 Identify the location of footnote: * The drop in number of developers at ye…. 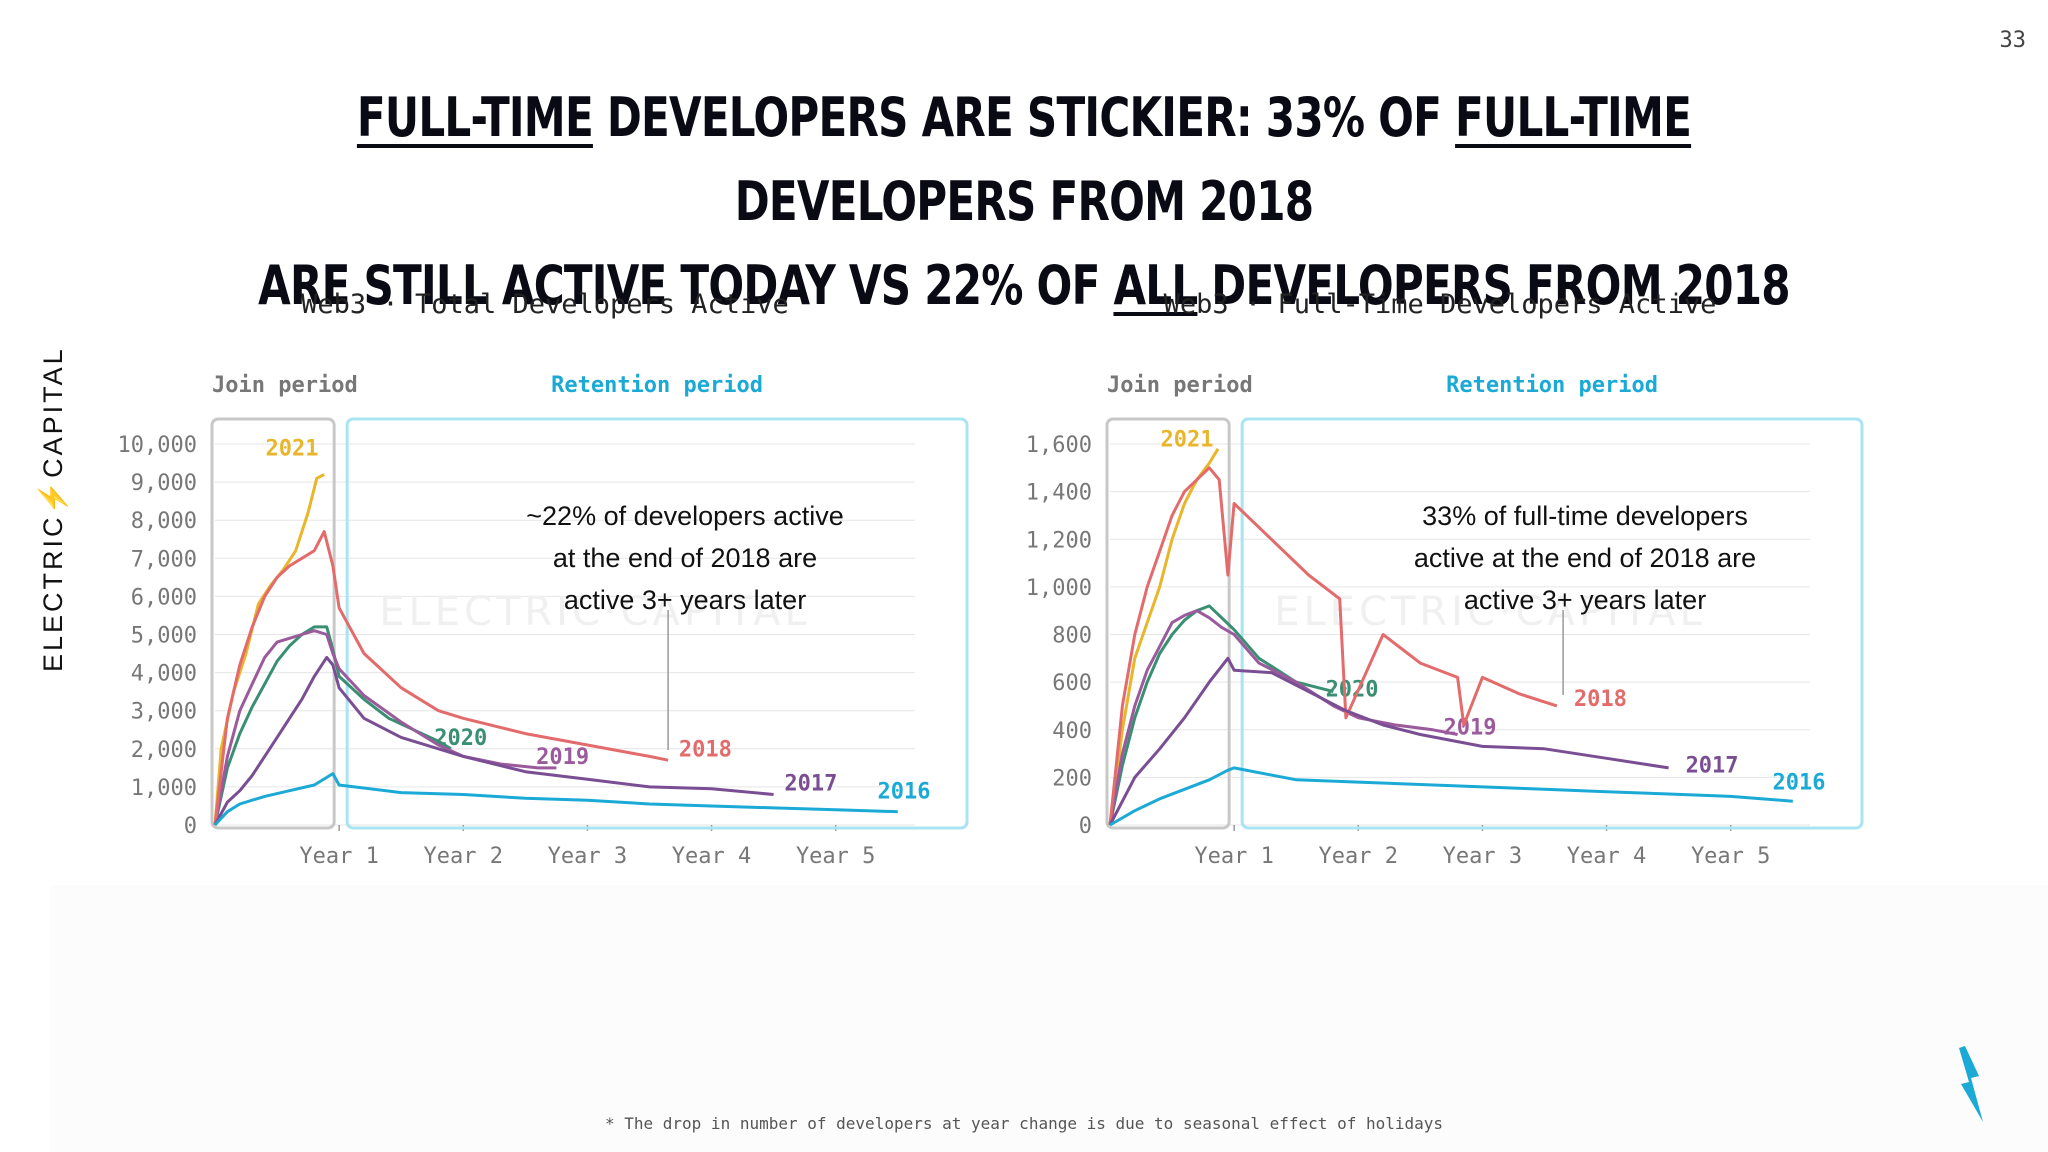
(1024, 1123).